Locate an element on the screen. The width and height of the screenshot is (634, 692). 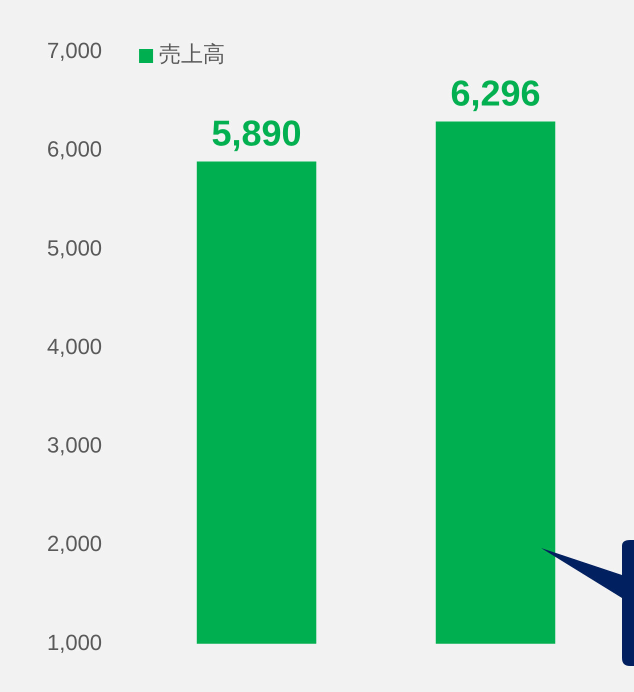
y-tick-label: 5,000 is located at coordinates (74, 247).